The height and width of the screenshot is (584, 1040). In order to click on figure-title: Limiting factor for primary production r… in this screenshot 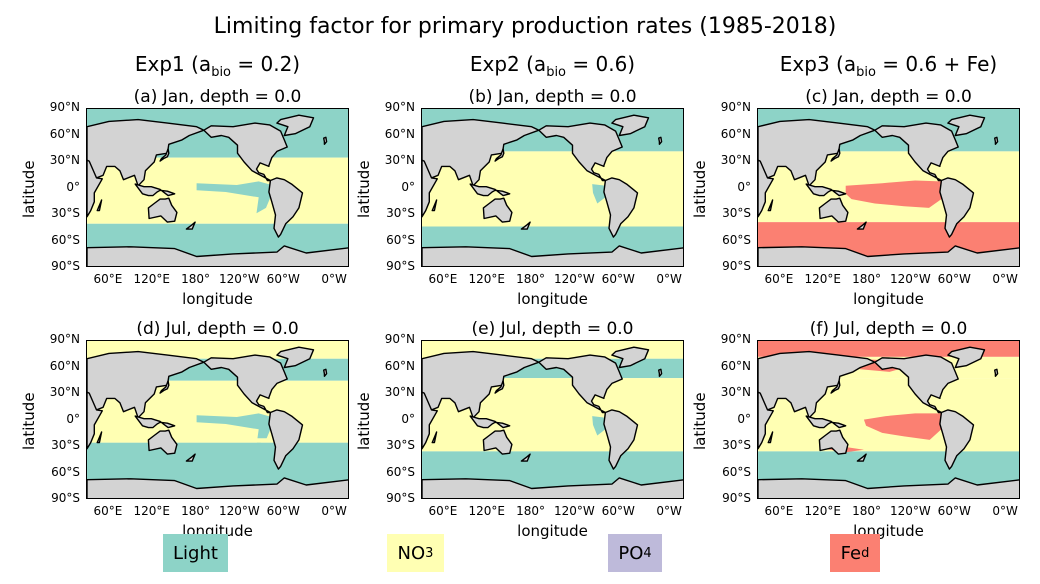, I will do `click(525, 26)`.